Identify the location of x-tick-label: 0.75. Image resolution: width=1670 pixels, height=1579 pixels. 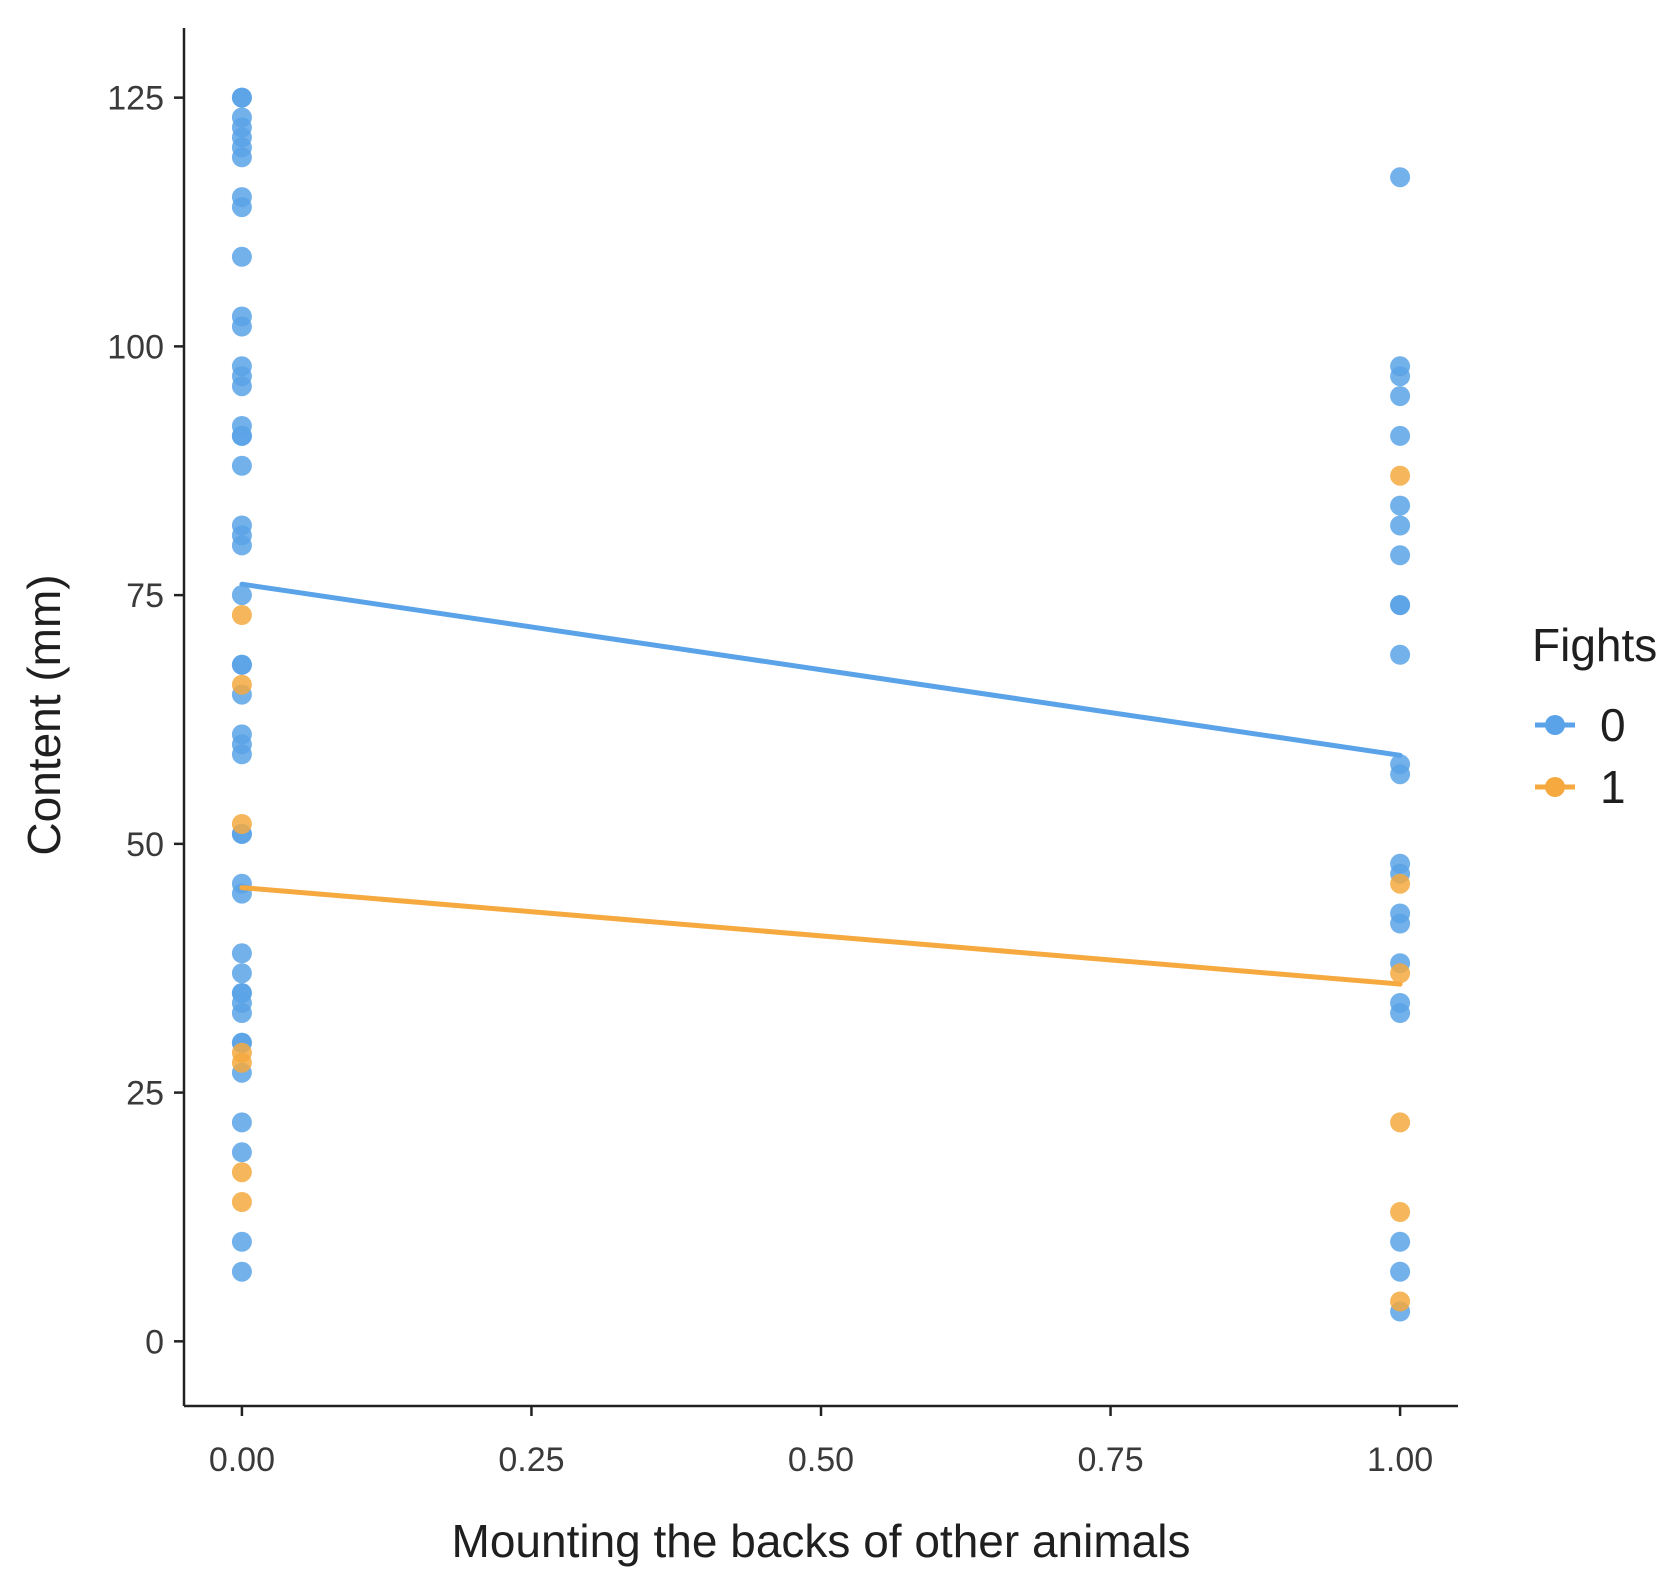
(1110, 1460).